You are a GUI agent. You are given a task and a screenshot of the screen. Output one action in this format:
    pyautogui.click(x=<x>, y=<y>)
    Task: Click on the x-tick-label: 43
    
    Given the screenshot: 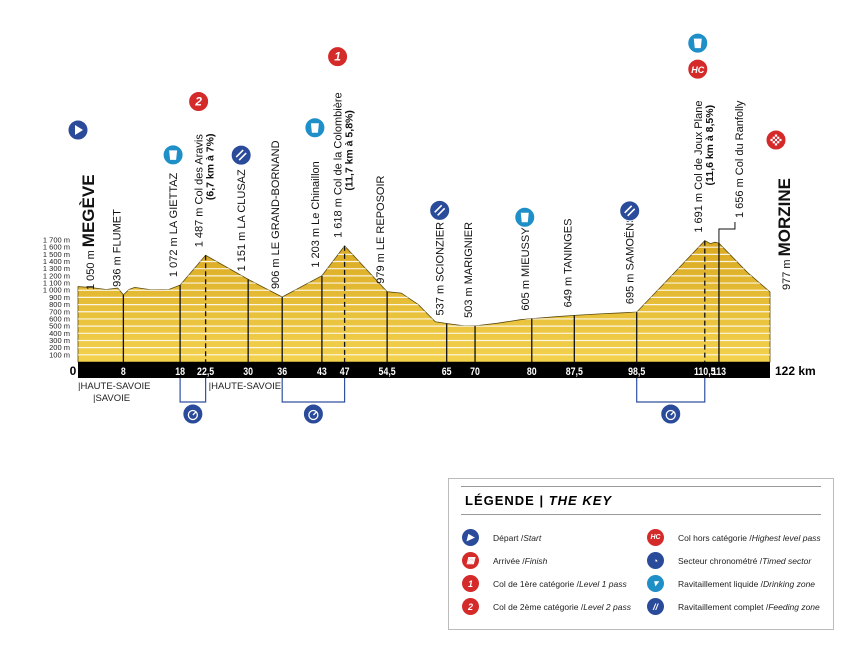 What is the action you would take?
    pyautogui.click(x=322, y=372)
    